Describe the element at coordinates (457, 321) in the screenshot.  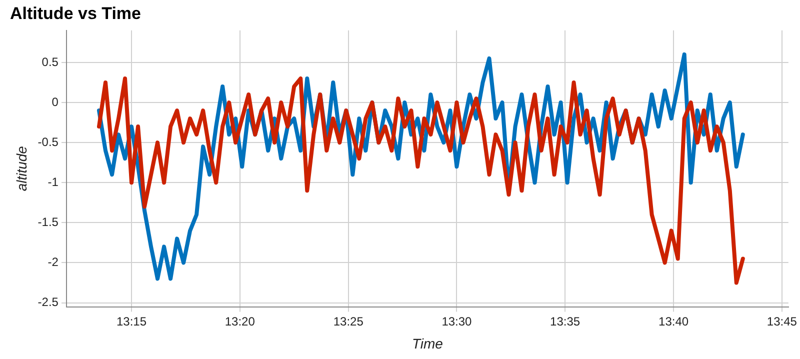
I see `x-tick-label: 13:30` at that location.